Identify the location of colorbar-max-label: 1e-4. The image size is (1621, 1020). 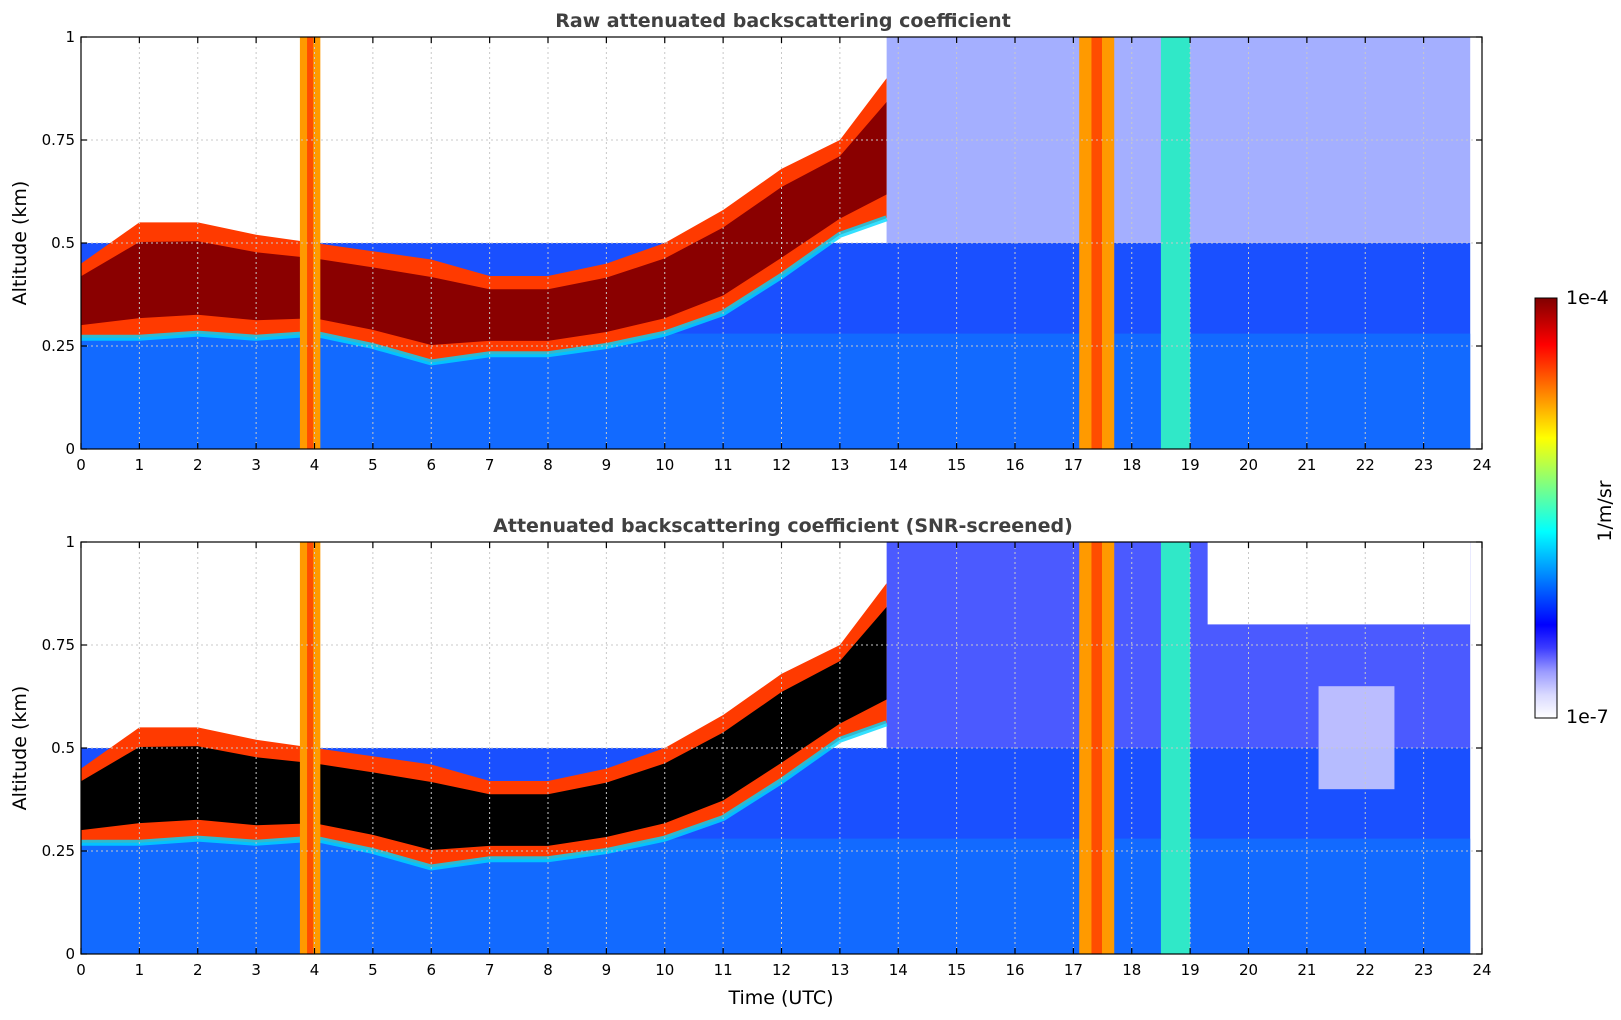
(1587, 298).